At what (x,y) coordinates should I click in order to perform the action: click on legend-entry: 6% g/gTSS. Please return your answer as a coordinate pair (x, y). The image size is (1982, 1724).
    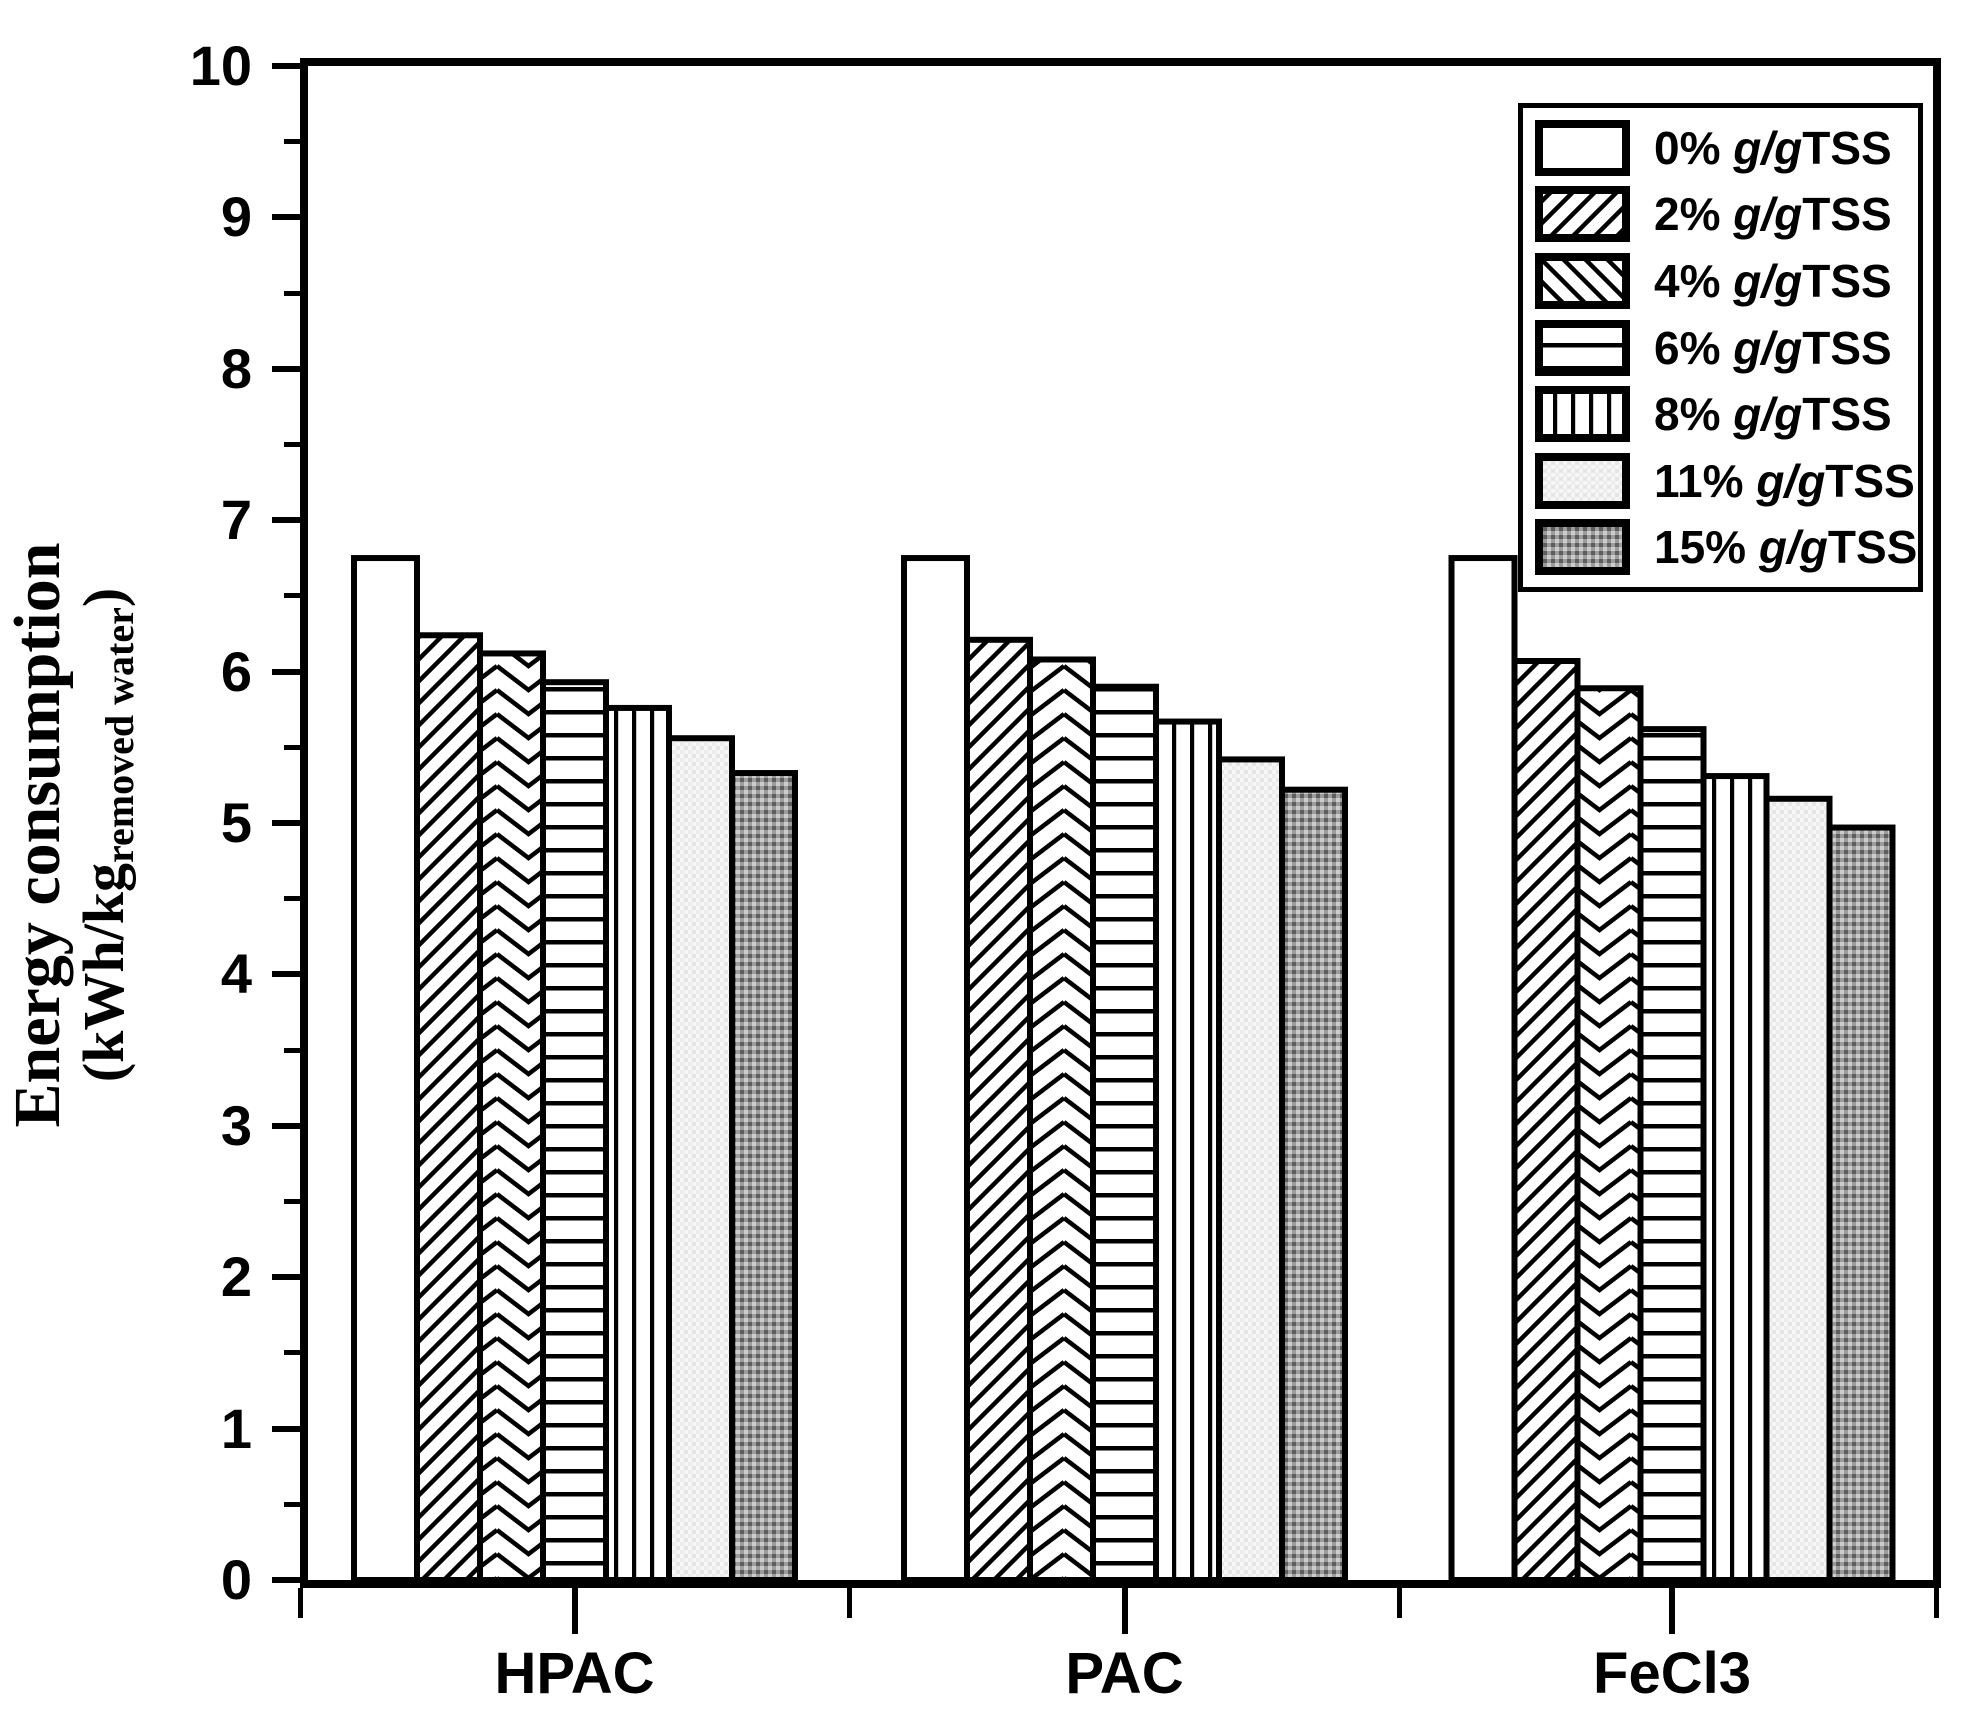
    Looking at the image, I should click on (1726, 348).